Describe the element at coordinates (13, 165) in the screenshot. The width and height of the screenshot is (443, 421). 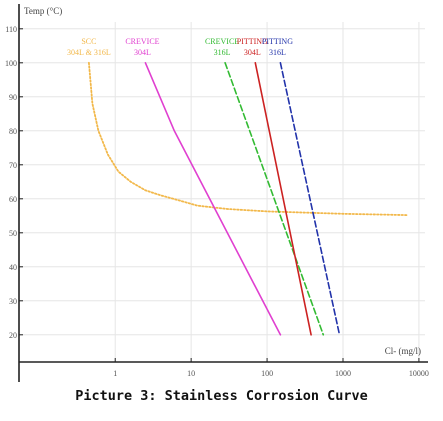
I see `y-tick-label: 70` at that location.